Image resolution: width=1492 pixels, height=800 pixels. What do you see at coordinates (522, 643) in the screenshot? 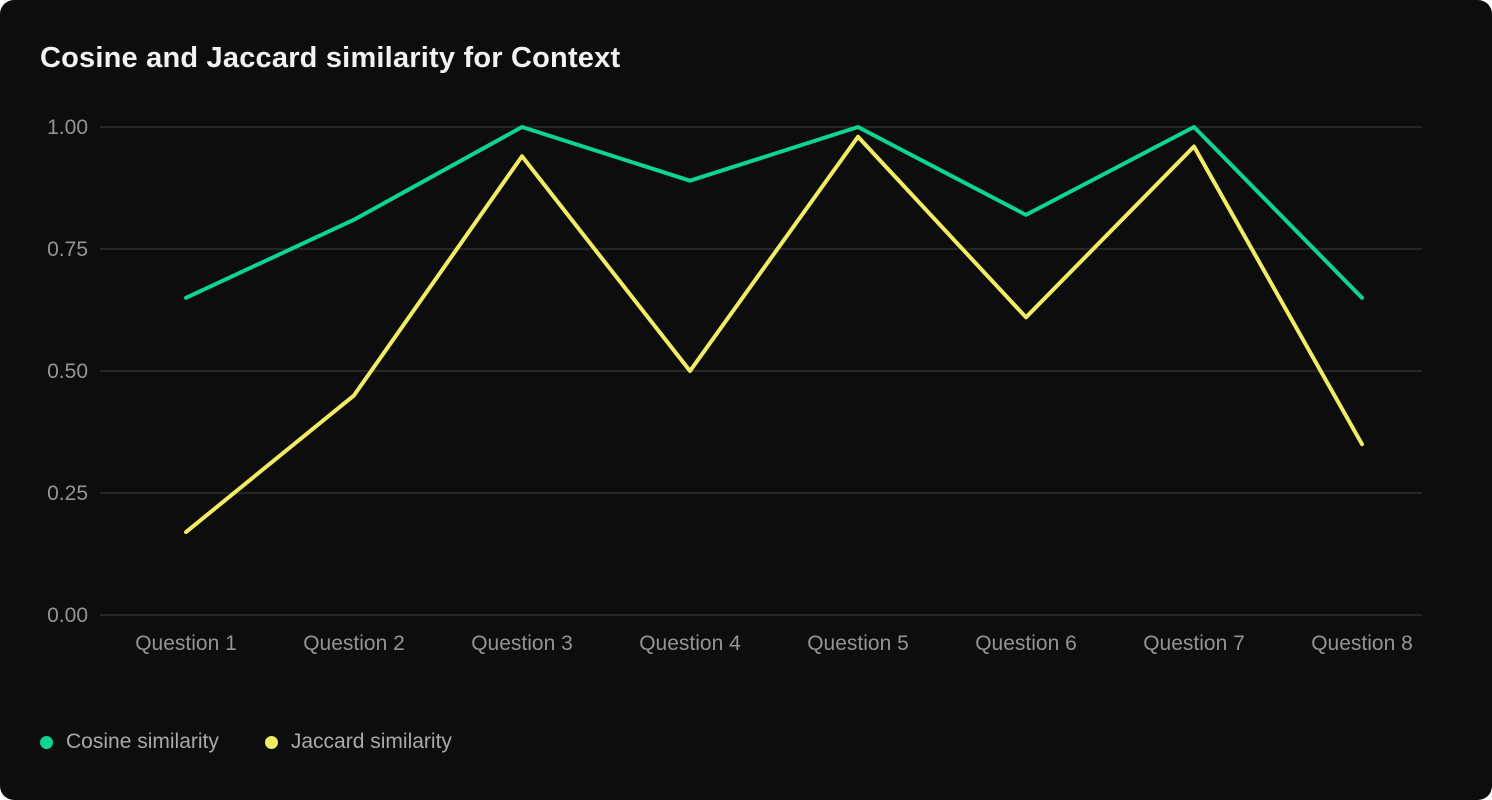
I see `x-tick-label: Question 3` at bounding box center [522, 643].